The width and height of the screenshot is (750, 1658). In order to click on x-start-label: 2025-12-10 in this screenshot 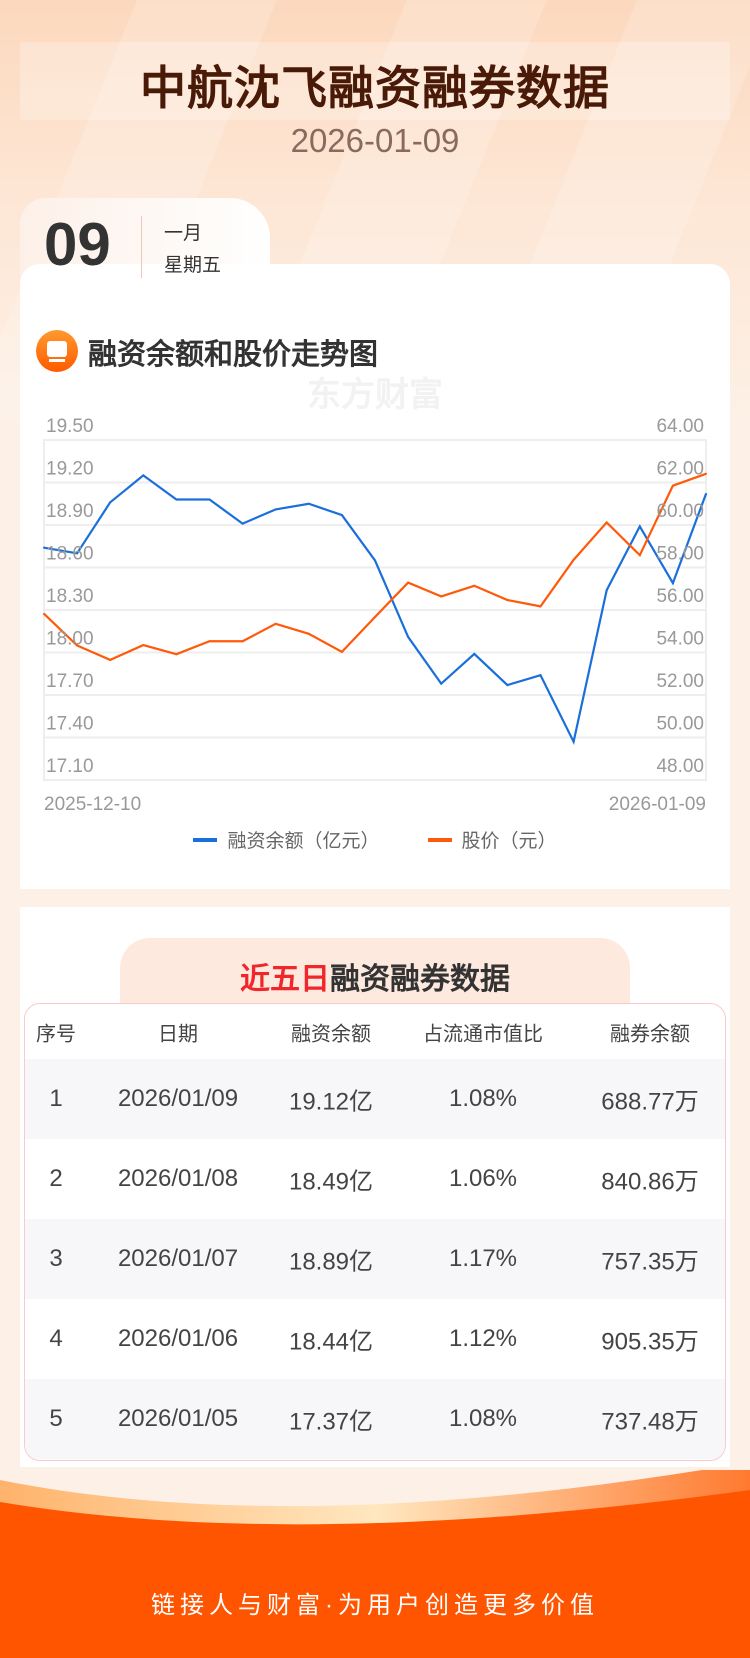, I will do `click(92, 804)`.